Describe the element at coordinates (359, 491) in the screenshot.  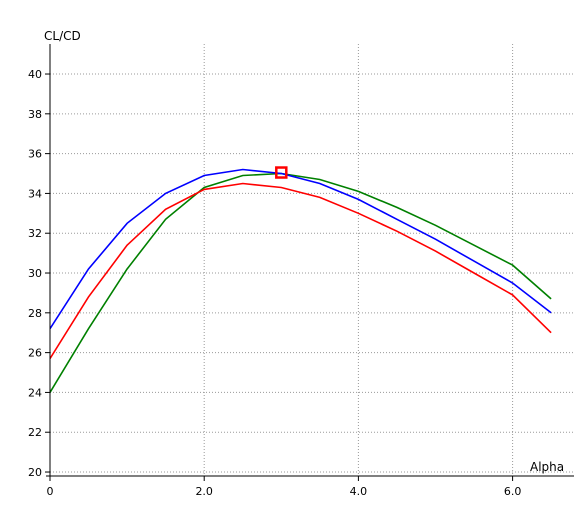
I see `x-tick-label: 4.0` at that location.